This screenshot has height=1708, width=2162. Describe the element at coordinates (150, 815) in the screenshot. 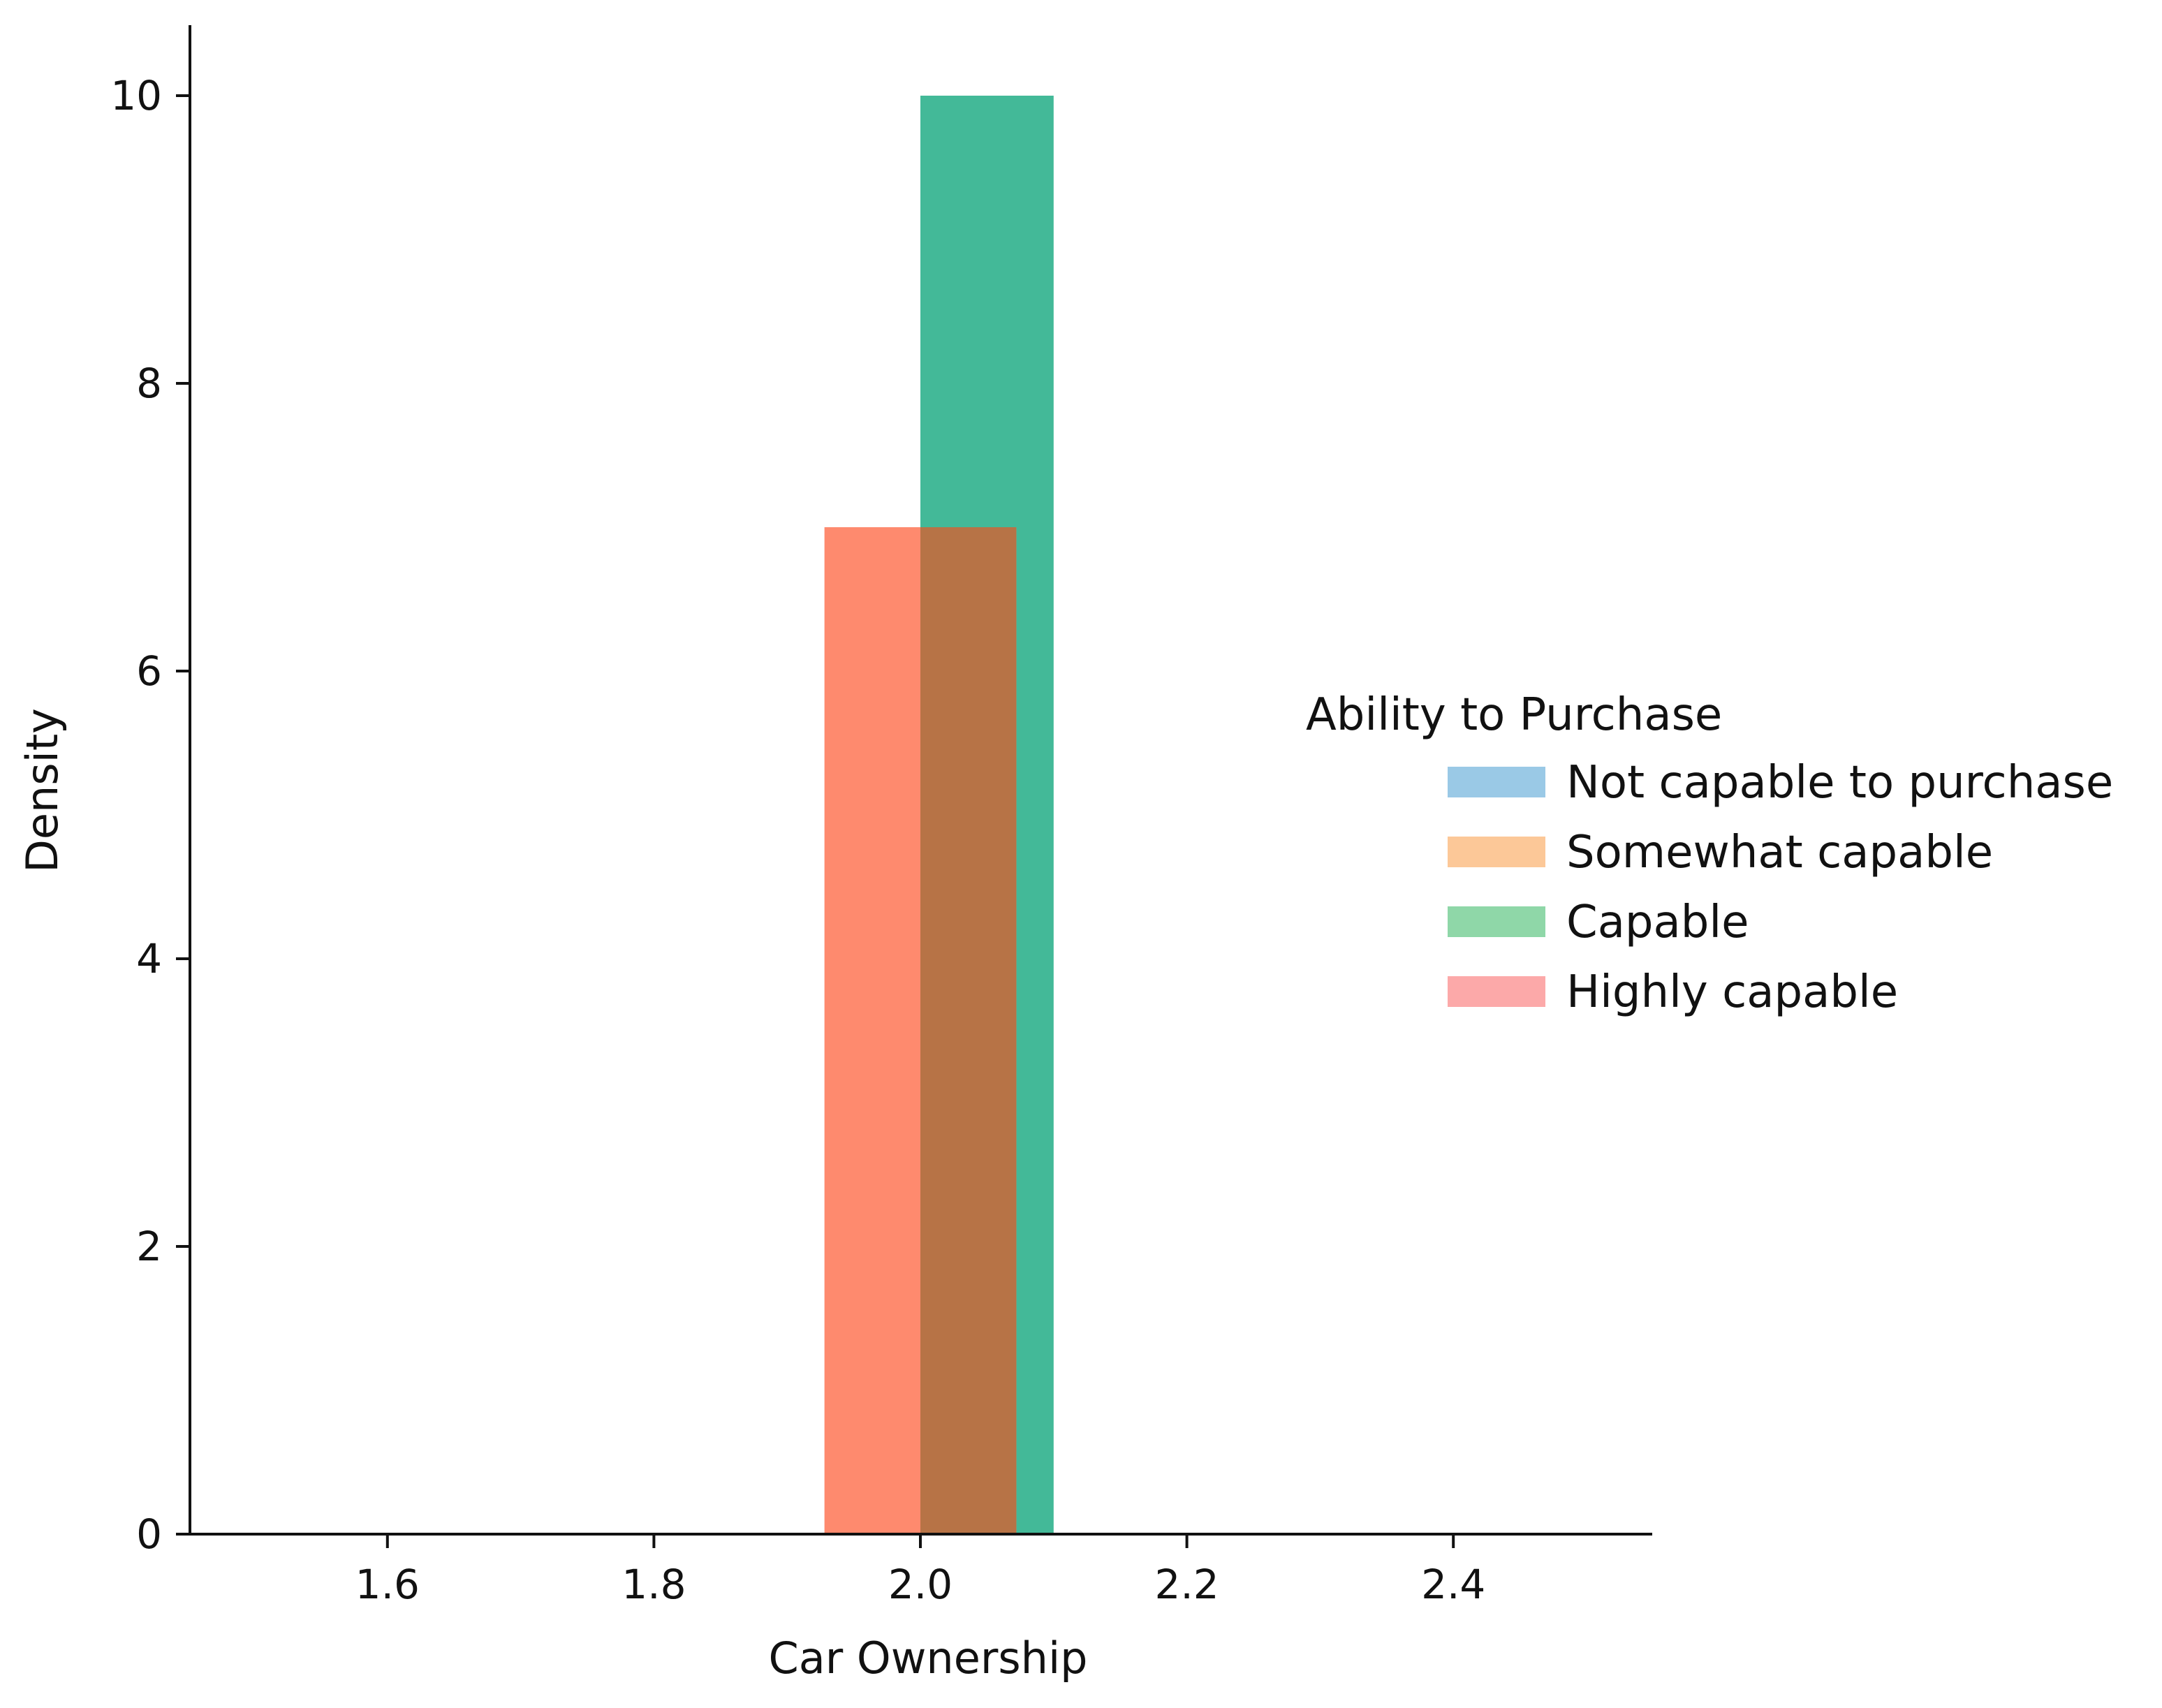

I see `y-ticks: 0 2 4 6 8 10` at that location.